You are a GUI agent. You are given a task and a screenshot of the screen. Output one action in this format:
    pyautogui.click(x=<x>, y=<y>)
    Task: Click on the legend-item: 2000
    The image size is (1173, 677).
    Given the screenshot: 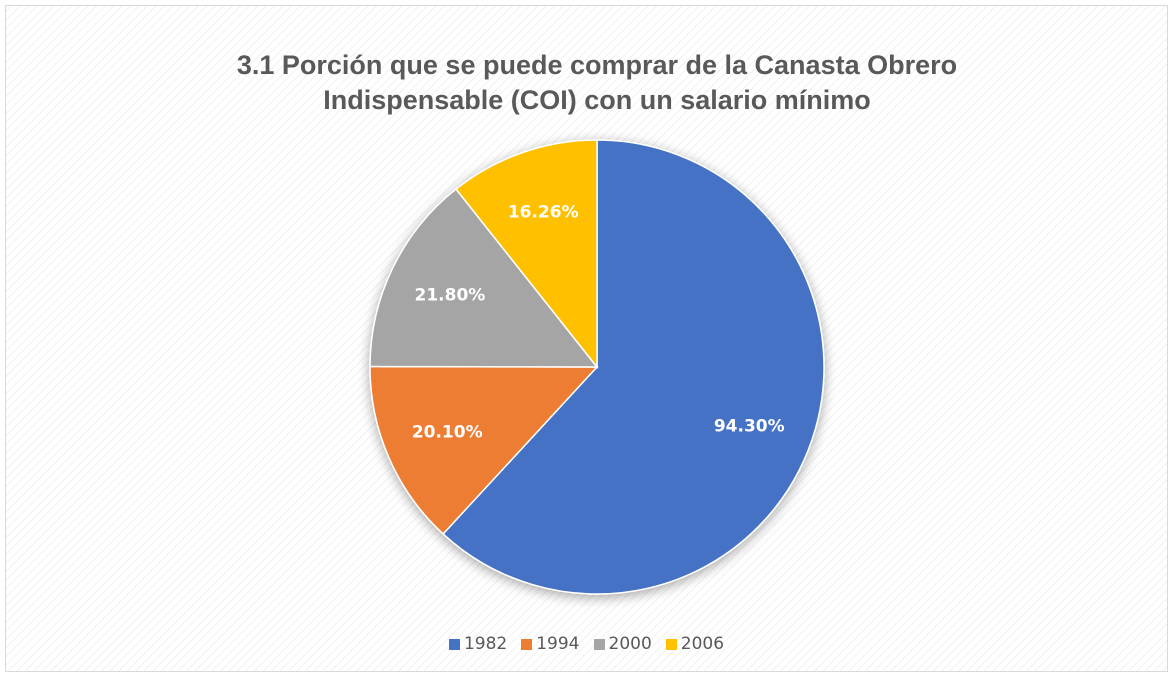 What is the action you would take?
    pyautogui.click(x=622, y=644)
    